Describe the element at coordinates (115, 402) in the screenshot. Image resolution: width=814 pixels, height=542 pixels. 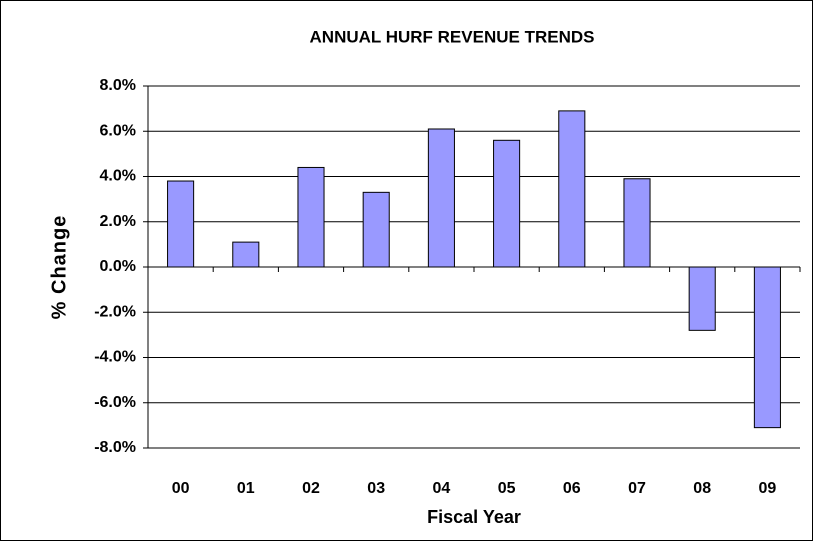
I see `y-tick-label: -6.0%` at that location.